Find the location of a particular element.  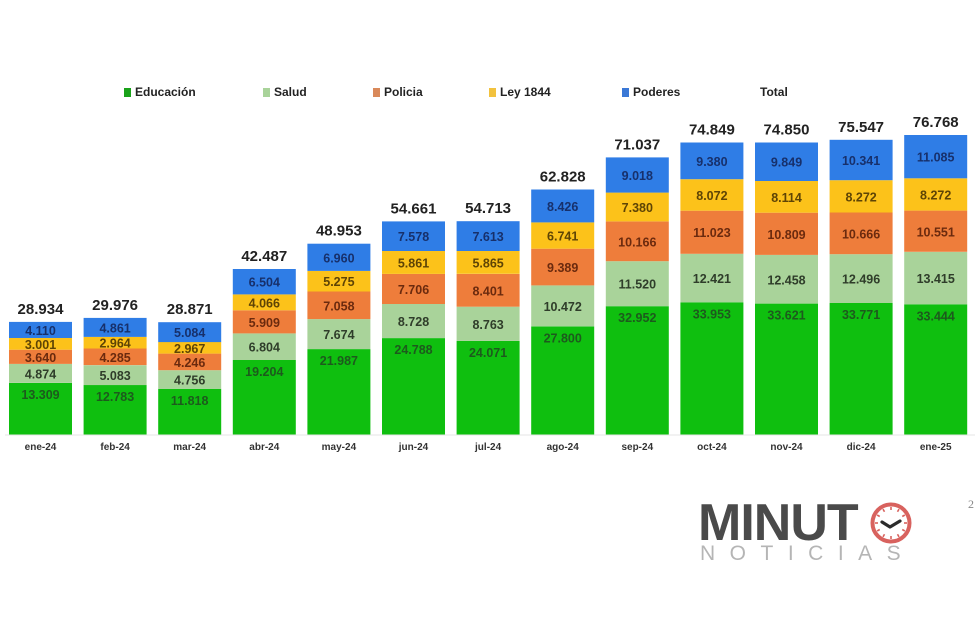

data-label-poderes: 8.426 is located at coordinates (562, 207).